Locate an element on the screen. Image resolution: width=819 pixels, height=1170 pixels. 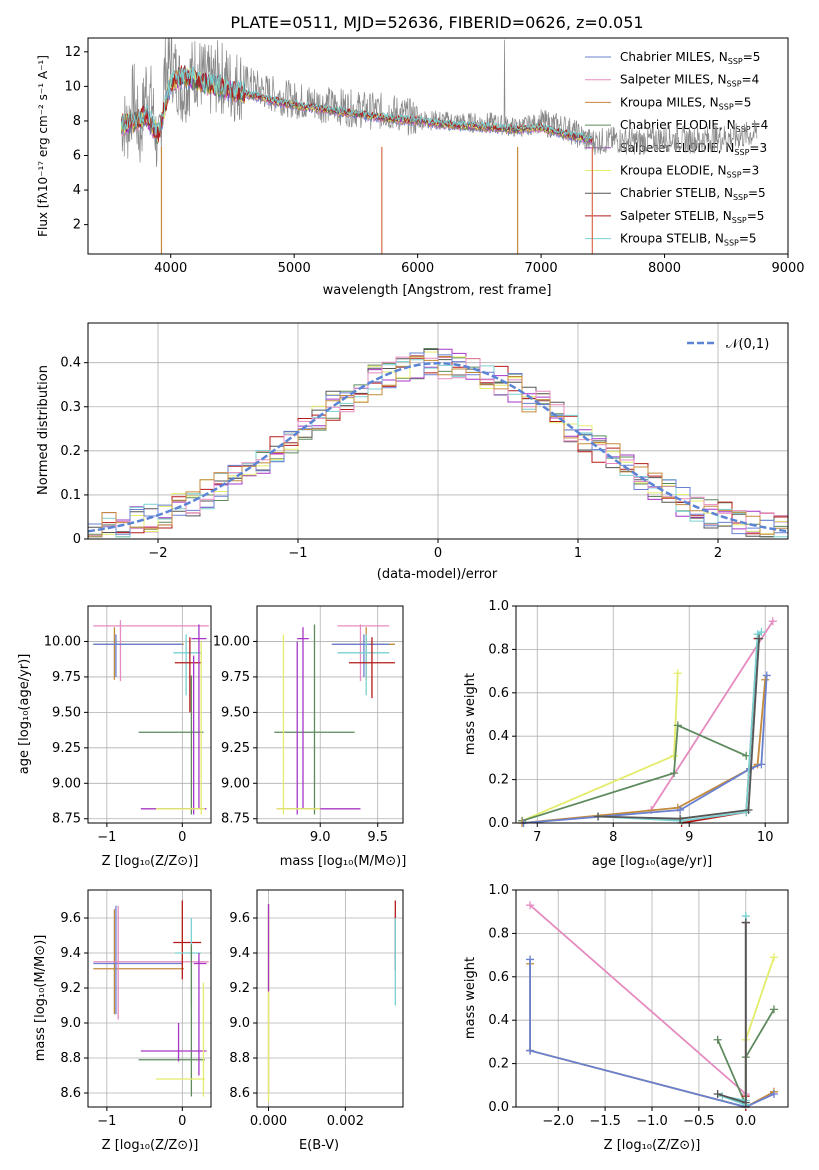
age_vs_mass-ytick-label: 9.75 is located at coordinates (235, 677).